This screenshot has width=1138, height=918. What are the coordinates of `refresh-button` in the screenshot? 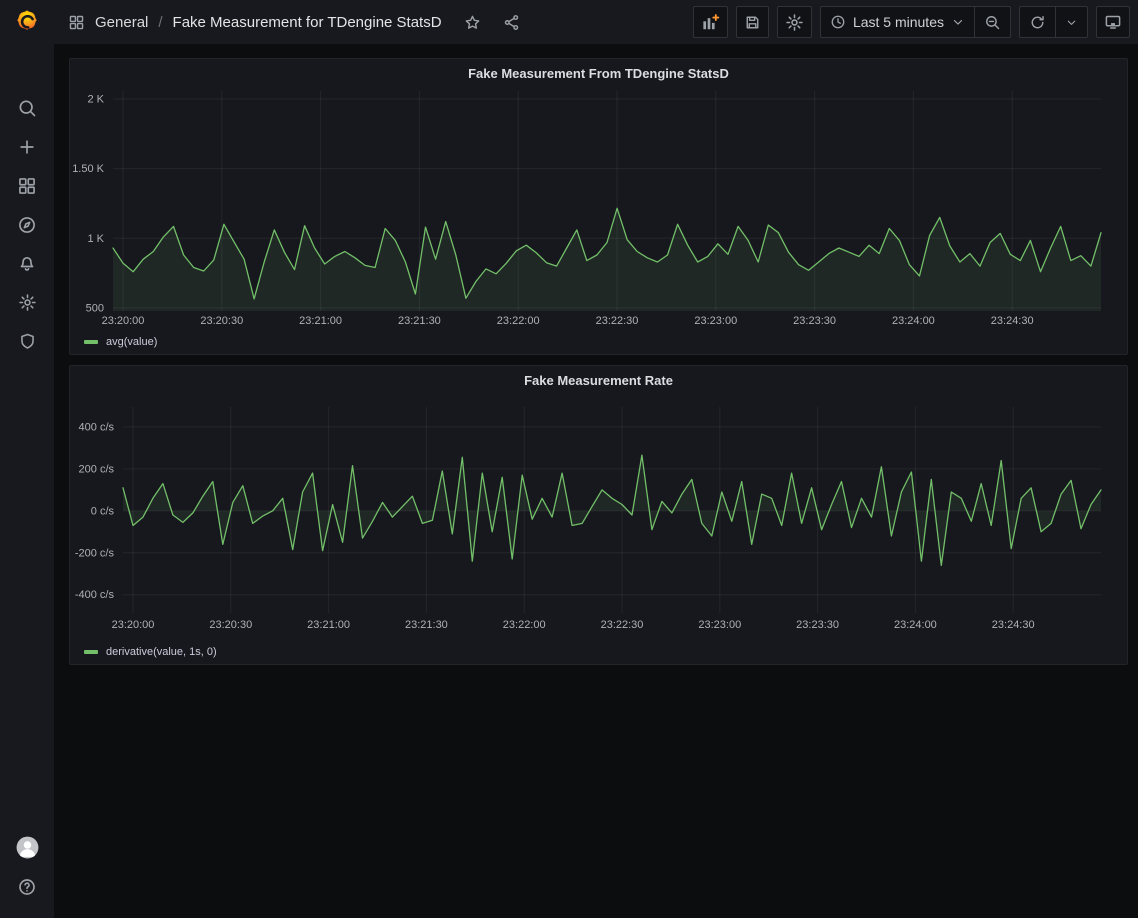 It's located at (1037, 22).